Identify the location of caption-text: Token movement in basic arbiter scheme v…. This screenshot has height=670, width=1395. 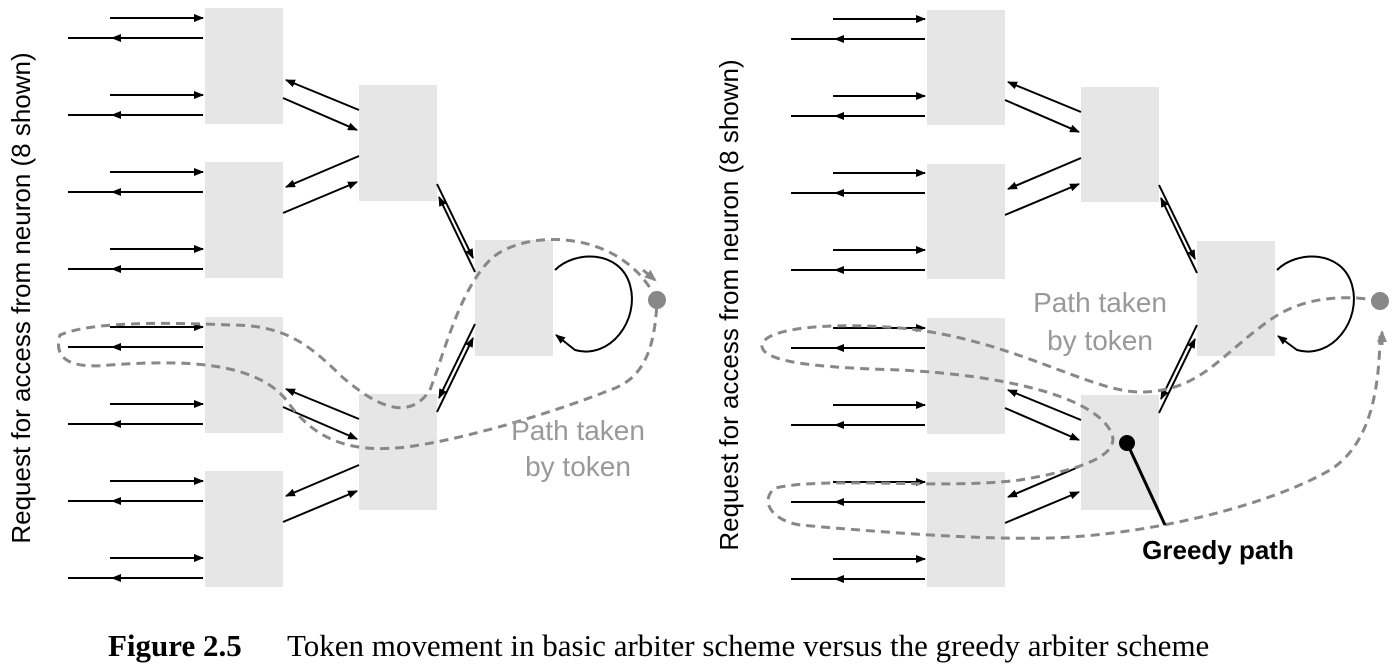
(748, 645).